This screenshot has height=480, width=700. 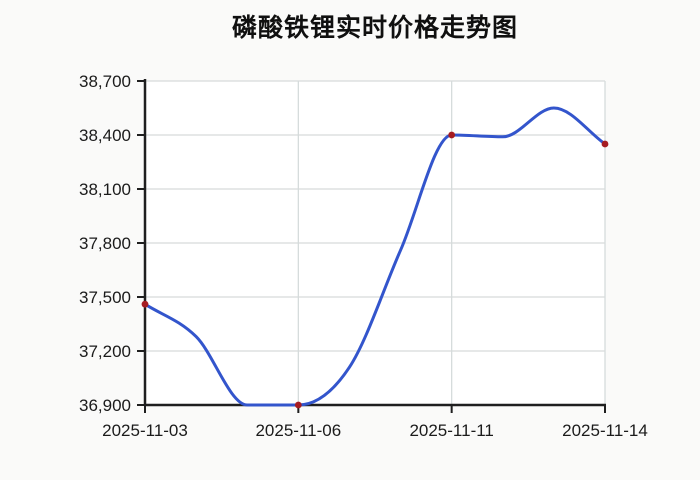 I want to click on x-tick-label: 2025-11-06, so click(x=298, y=430).